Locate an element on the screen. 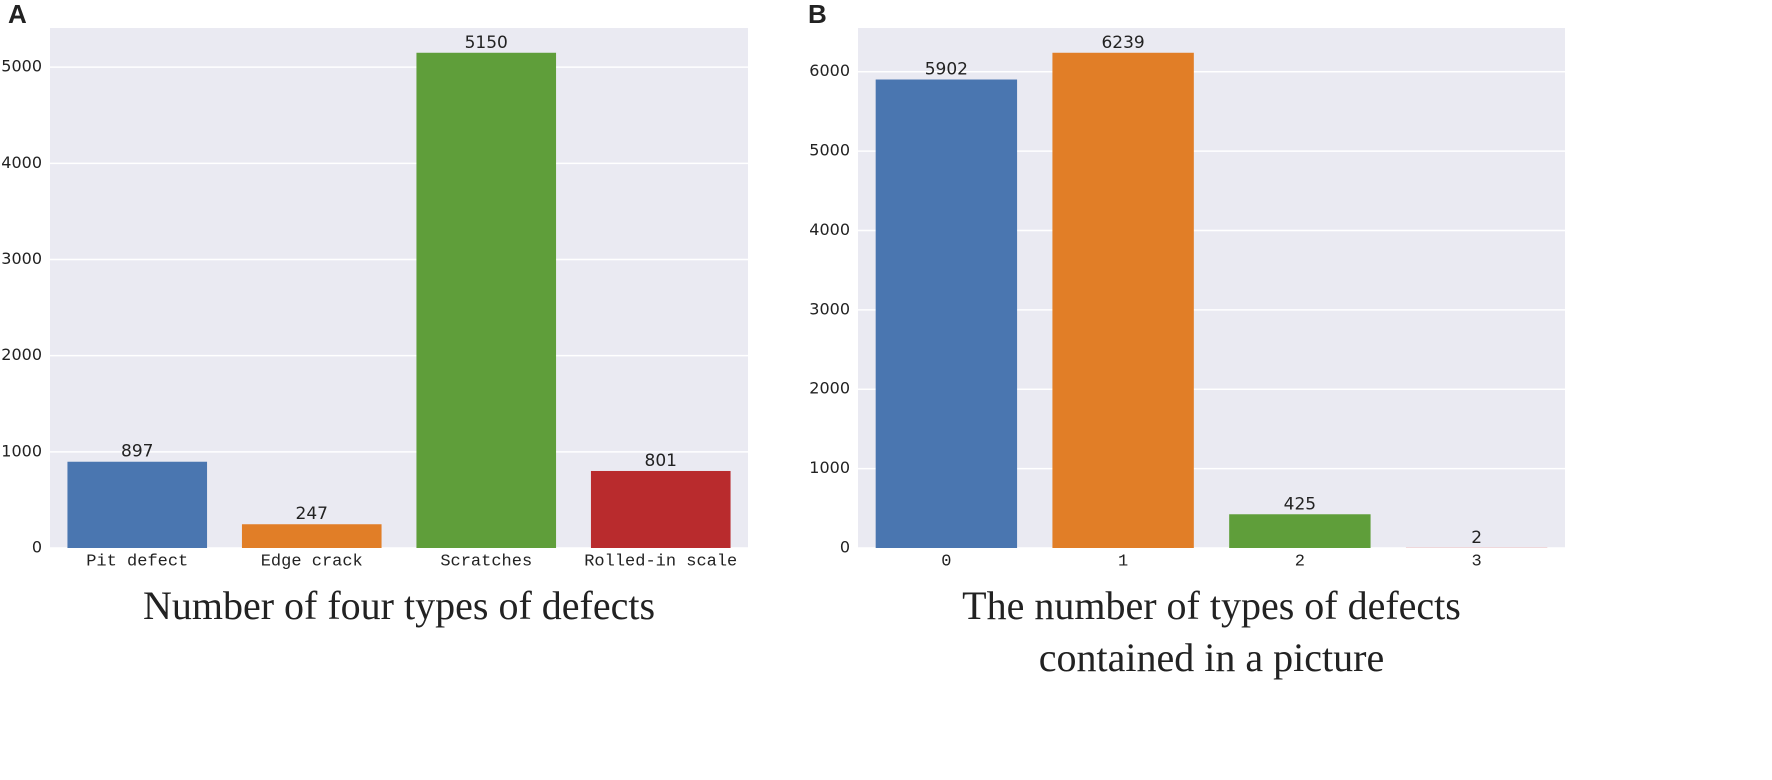  value-label: 247 is located at coordinates (312, 514).